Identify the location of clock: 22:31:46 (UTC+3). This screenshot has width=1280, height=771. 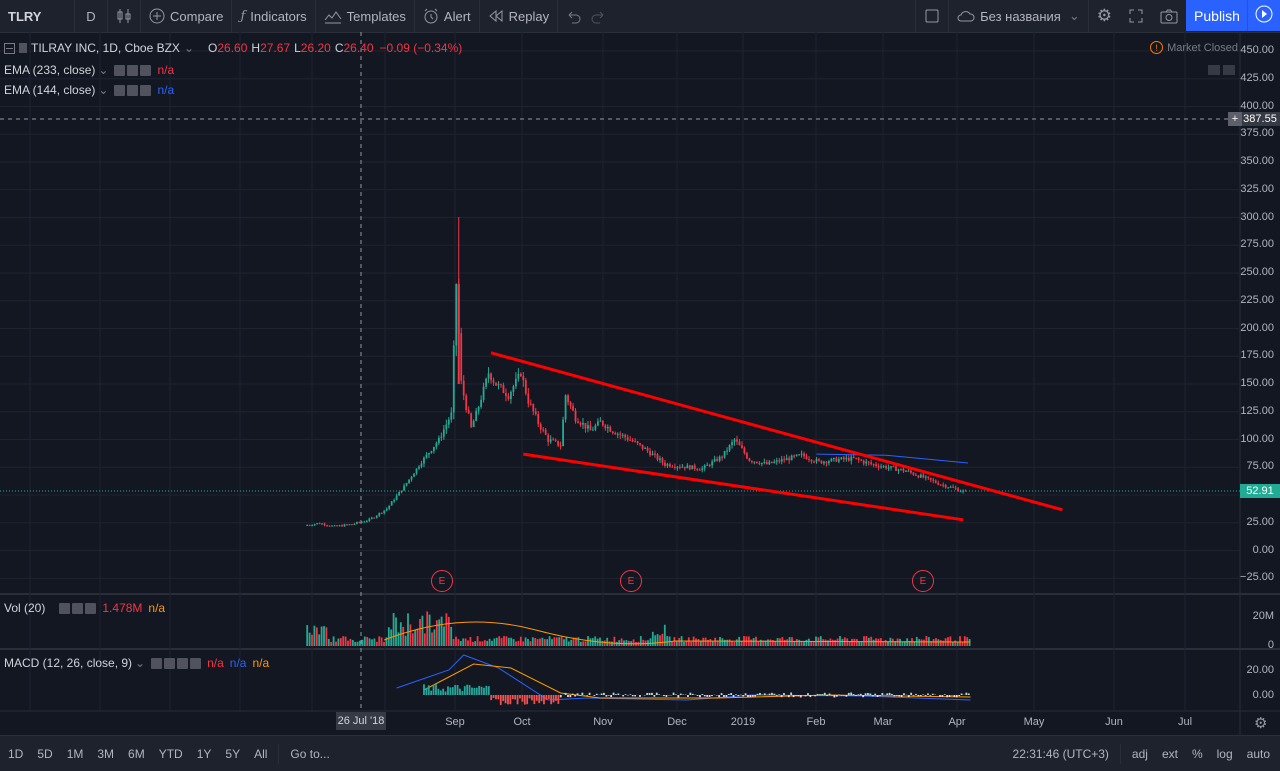
(1061, 754).